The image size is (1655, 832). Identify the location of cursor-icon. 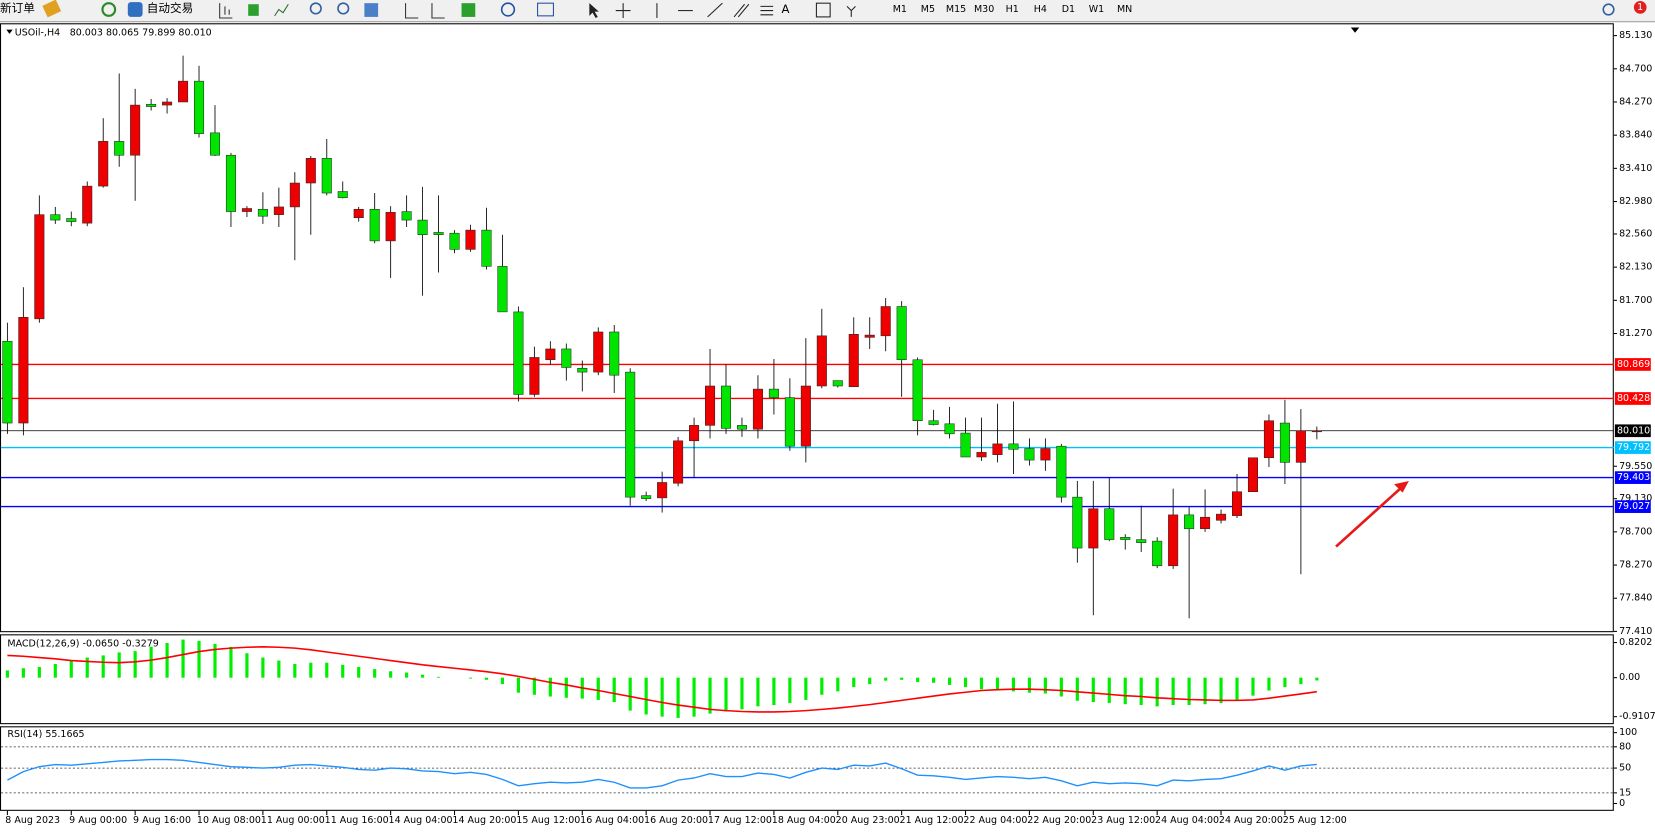
(594, 10).